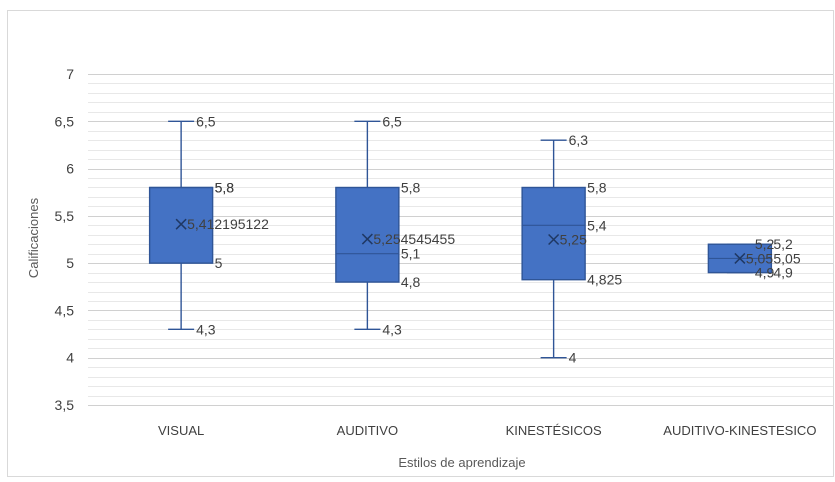 The width and height of the screenshot is (835, 482). I want to click on box-group-2: 6,3 4 5,8 5,4 4,825 5,25, so click(571, 249).